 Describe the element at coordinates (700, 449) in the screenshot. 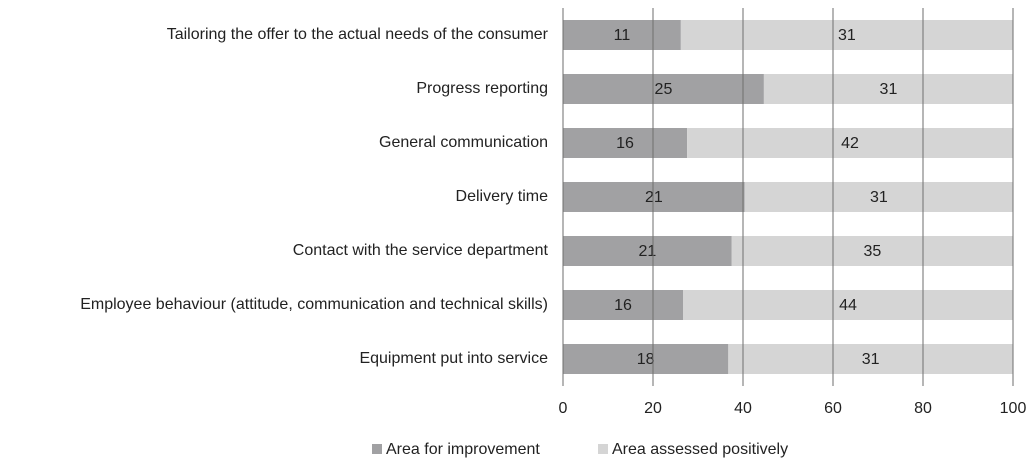

I see `legend-label: Area assessed positively` at that location.